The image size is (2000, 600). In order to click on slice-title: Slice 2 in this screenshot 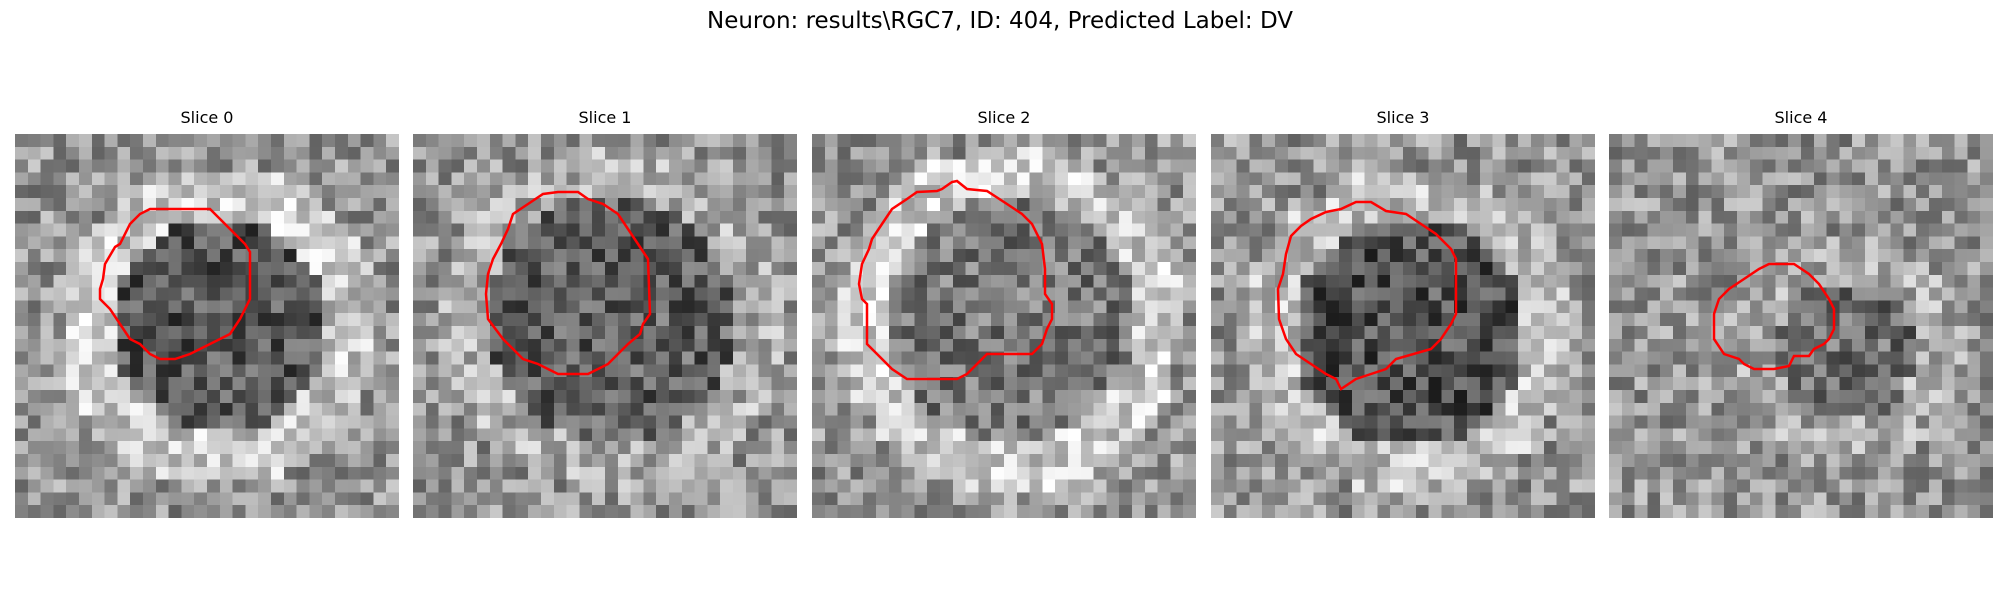, I will do `click(1004, 117)`.